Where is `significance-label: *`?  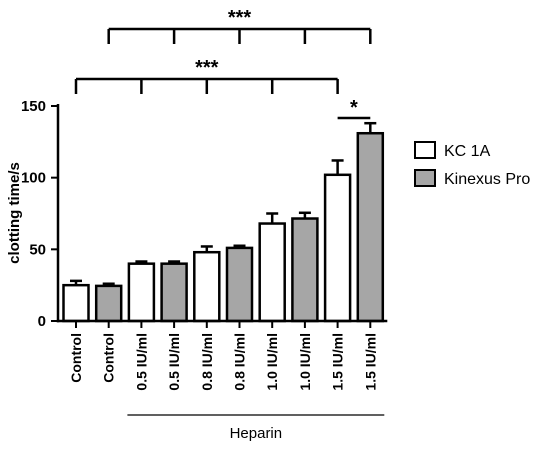
significance-label: * is located at coordinates (354, 108).